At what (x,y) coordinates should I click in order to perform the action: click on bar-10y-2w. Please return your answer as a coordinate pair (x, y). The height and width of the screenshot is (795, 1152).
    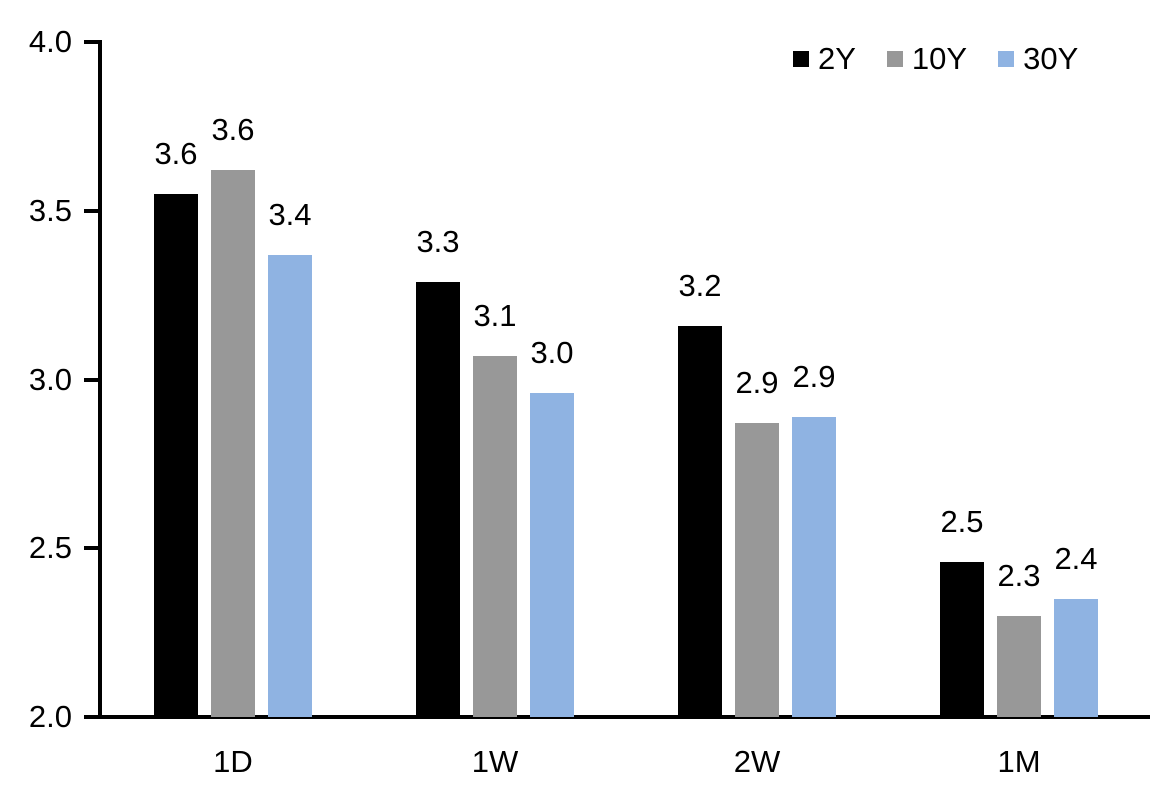
    Looking at the image, I should click on (757, 570).